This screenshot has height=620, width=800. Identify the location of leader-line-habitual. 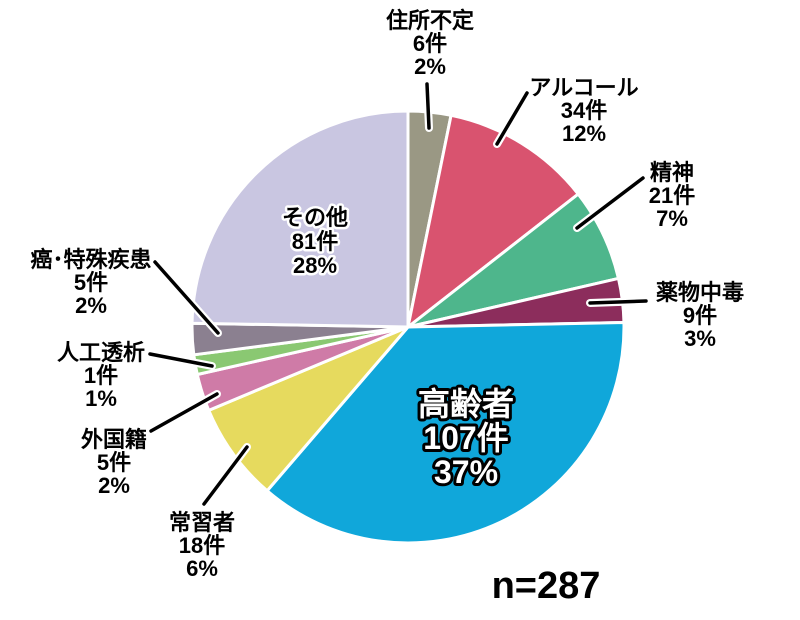
(225, 475).